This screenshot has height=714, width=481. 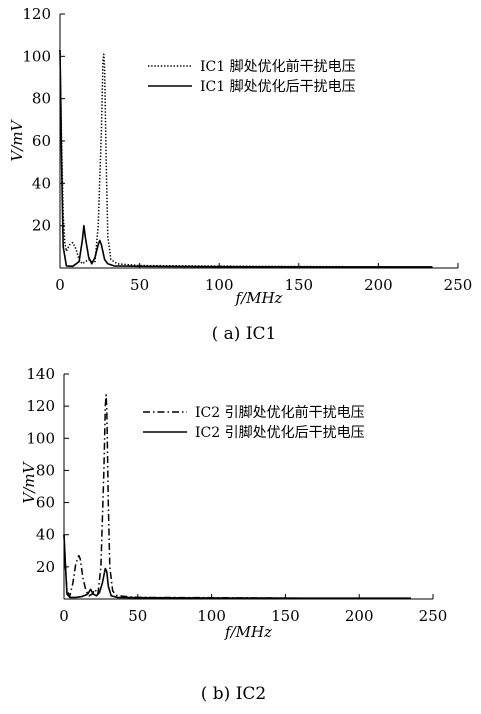 I want to click on chart-caption: ( a) IC1, so click(x=244, y=334).